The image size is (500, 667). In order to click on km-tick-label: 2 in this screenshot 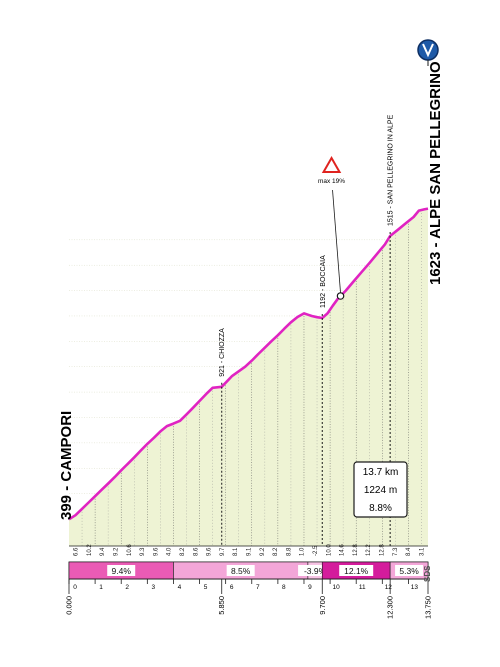, I will do `click(127, 587)`.